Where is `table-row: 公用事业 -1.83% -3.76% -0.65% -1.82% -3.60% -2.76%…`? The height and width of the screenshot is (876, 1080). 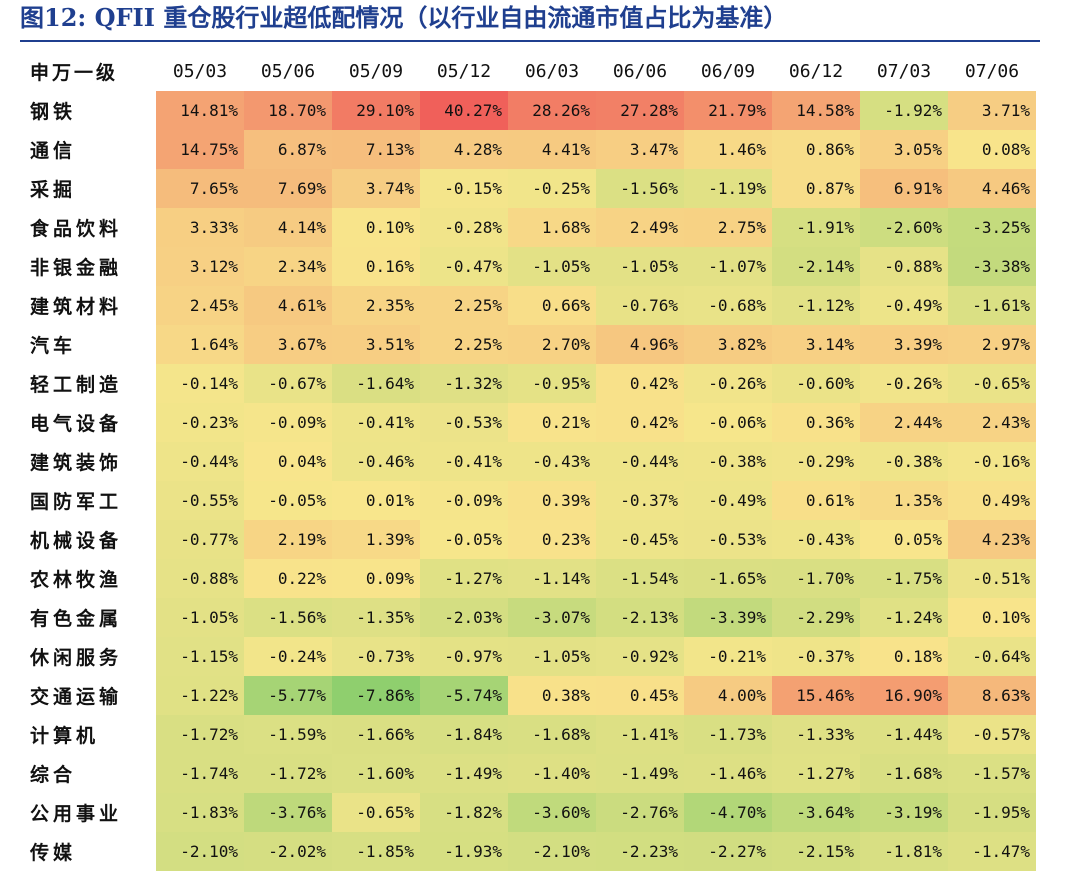
table-row: 公用事业 -1.83% -3.76% -0.65% -1.82% -3.60% -2.76%… is located at coordinates (528, 812).